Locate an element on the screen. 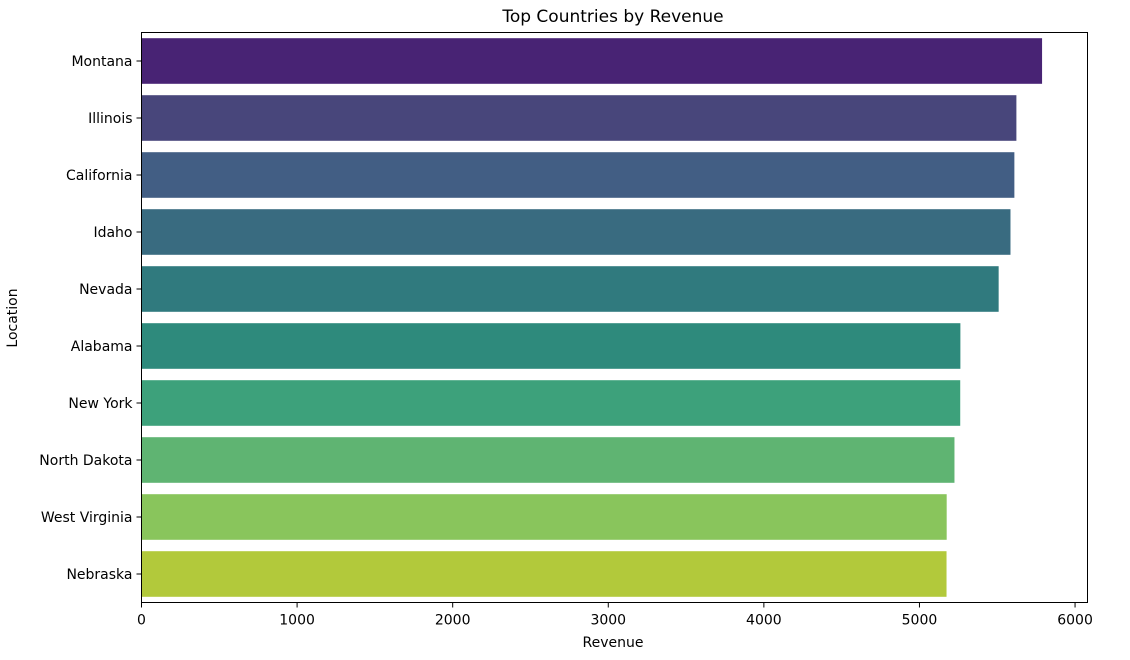 This screenshot has height=660, width=1130. y-tick-label: Nebraska is located at coordinates (99, 575).